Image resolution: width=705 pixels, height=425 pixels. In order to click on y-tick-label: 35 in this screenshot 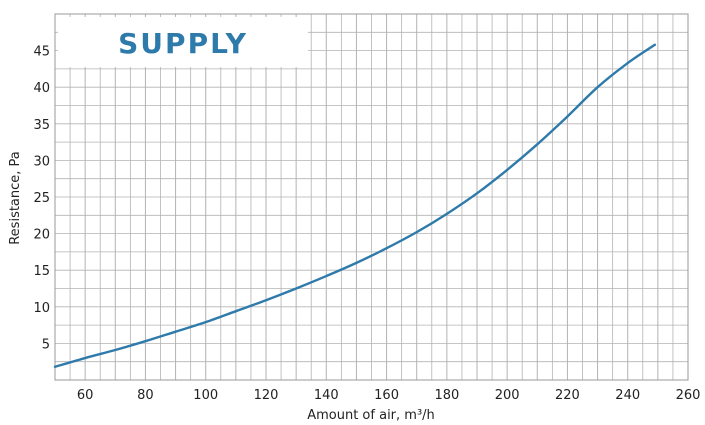, I will do `click(41, 125)`.